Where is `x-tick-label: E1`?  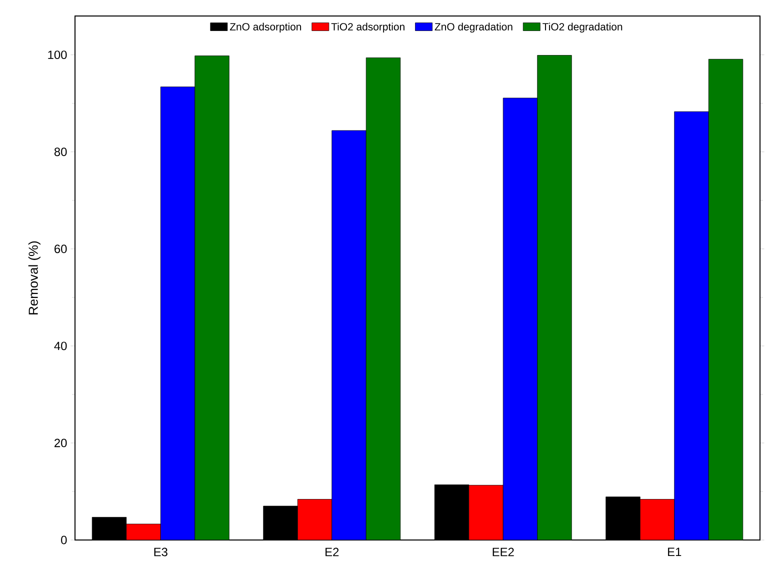 x-tick-label: E1 is located at coordinates (675, 552).